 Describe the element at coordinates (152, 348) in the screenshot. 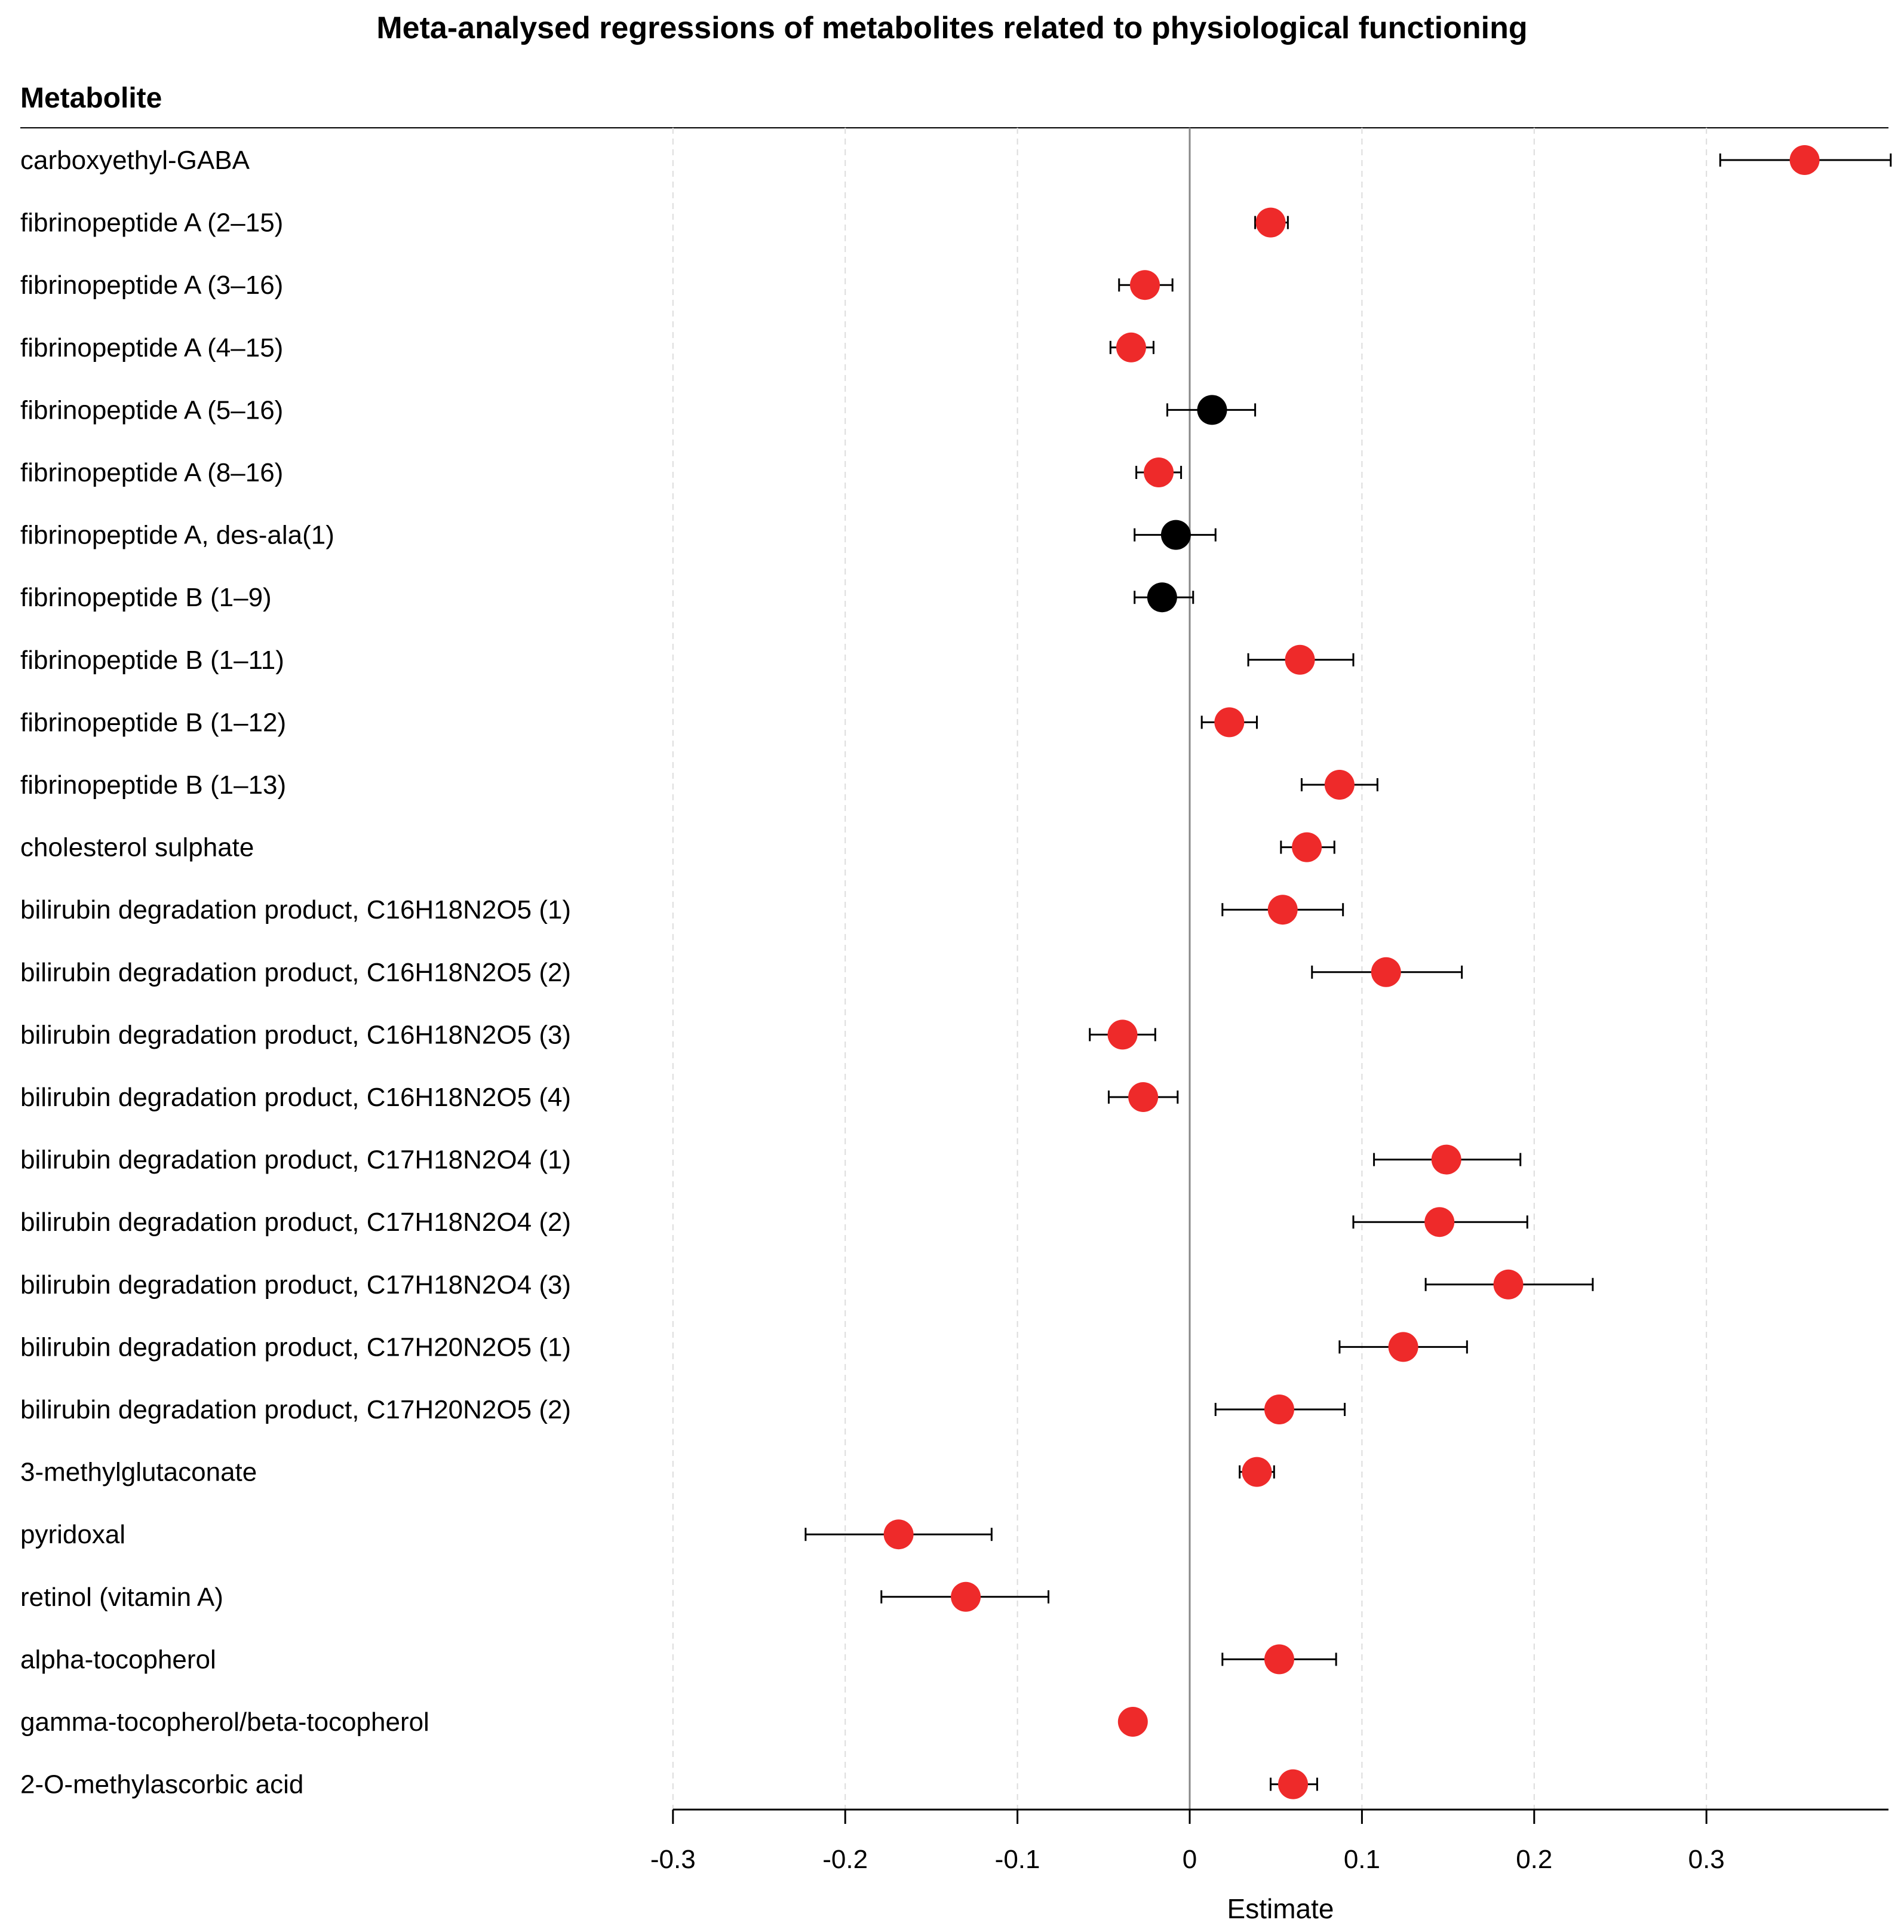

I see `metabolite-label: fibrinopeptide A (4–15)` at that location.